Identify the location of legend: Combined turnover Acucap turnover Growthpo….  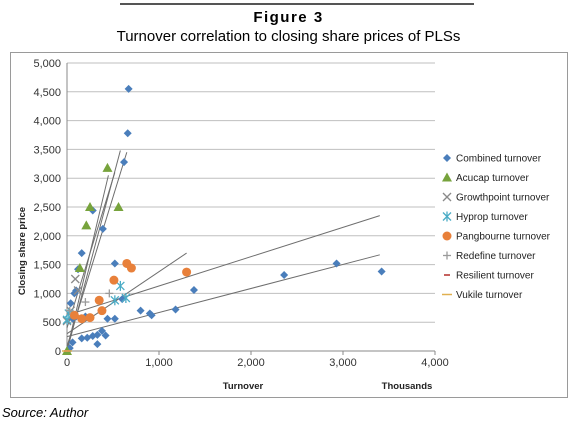
(496, 227).